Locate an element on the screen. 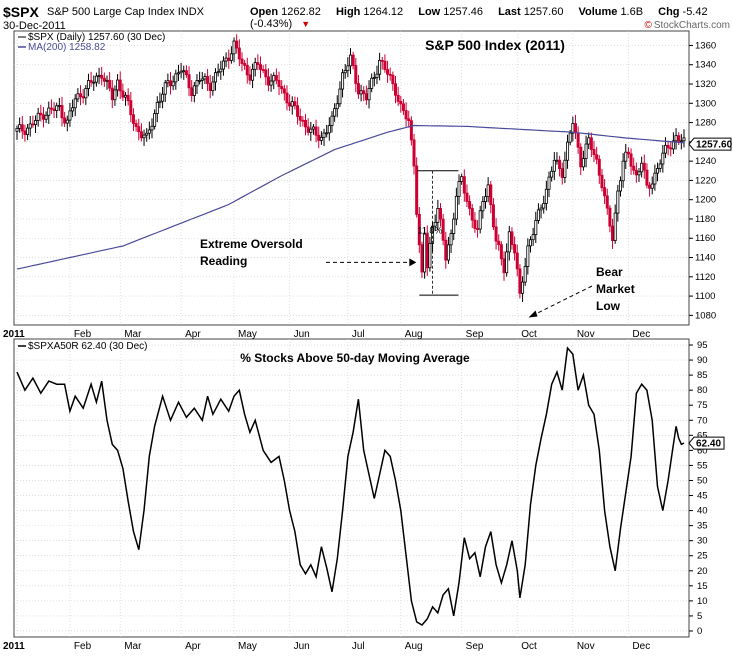 Image resolution: width=733 pixels, height=660 pixels. breadth-tick-label: 80 is located at coordinates (702, 390).